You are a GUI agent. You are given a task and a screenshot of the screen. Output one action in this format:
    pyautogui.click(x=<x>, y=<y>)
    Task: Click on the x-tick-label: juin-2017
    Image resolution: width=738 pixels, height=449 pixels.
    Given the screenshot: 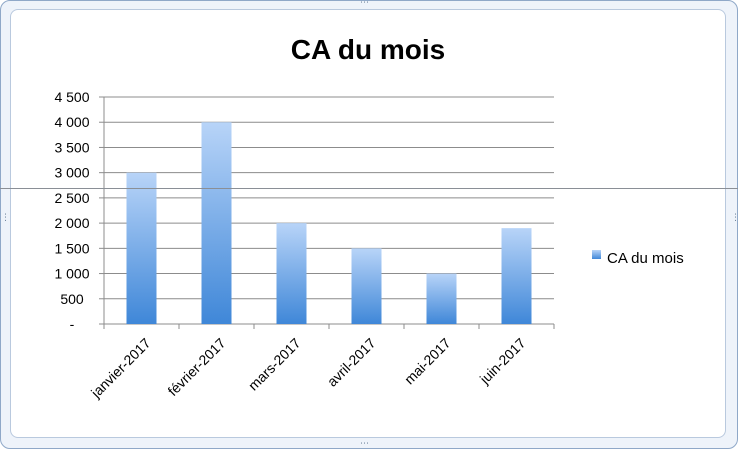 What is the action you would take?
    pyautogui.click(x=502, y=361)
    